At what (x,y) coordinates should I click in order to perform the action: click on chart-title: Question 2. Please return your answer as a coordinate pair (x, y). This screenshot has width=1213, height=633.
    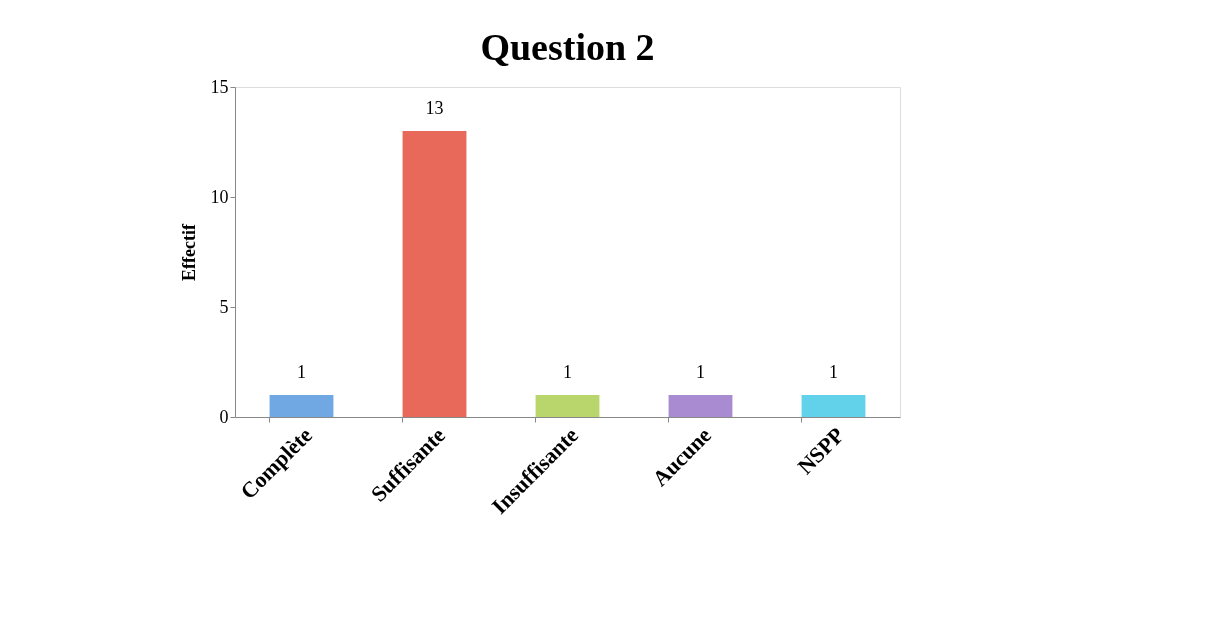
    Looking at the image, I should click on (567, 47).